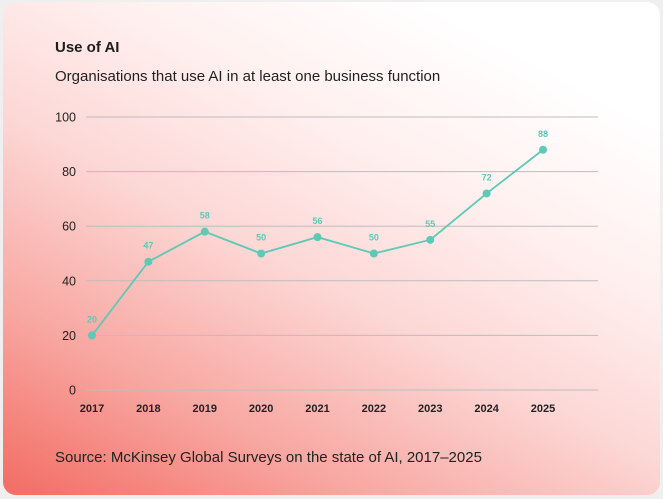 Image resolution: width=663 pixels, height=499 pixels. Describe the element at coordinates (543, 409) in the screenshot. I see `x-tick-label: 2025` at that location.